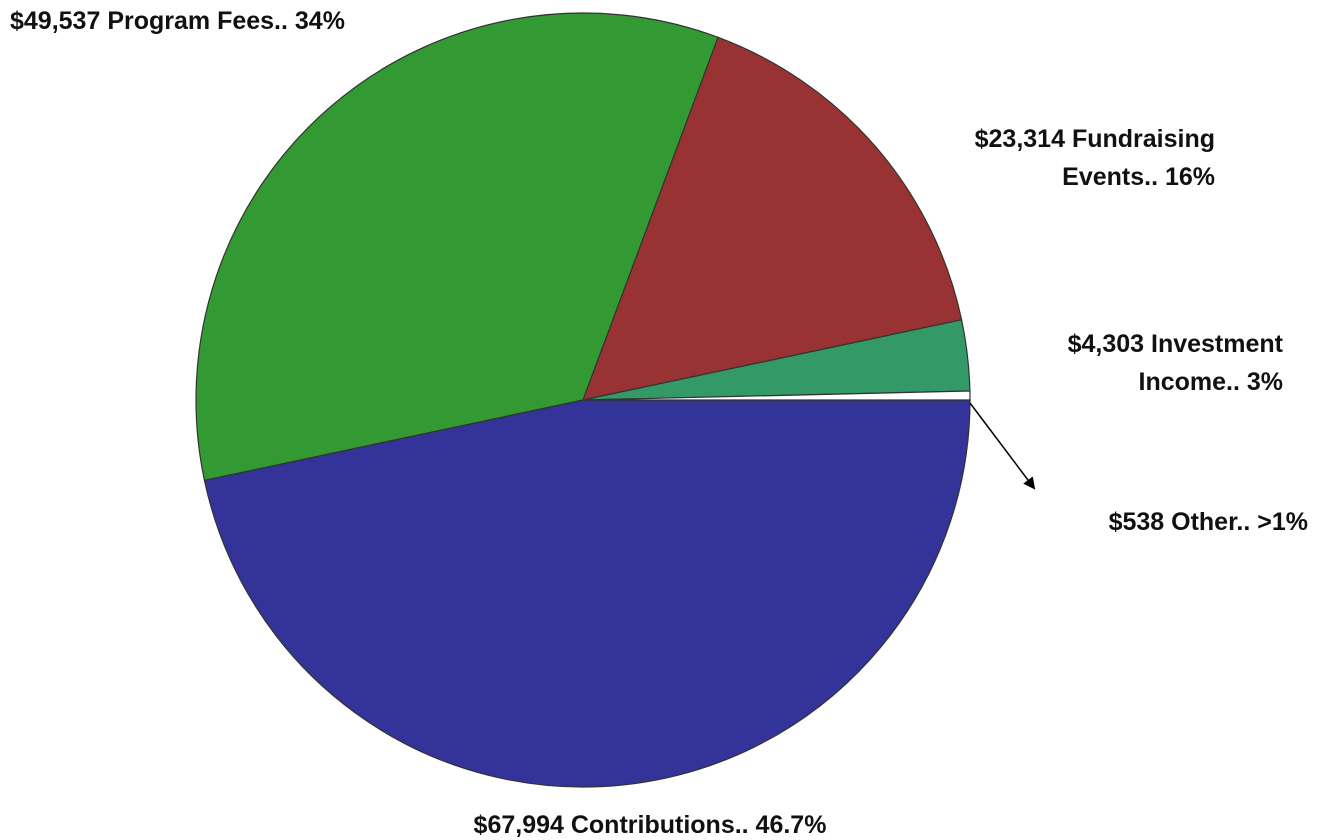  I want to click on slice-label-line: Events.. 16%, so click(1138, 177).